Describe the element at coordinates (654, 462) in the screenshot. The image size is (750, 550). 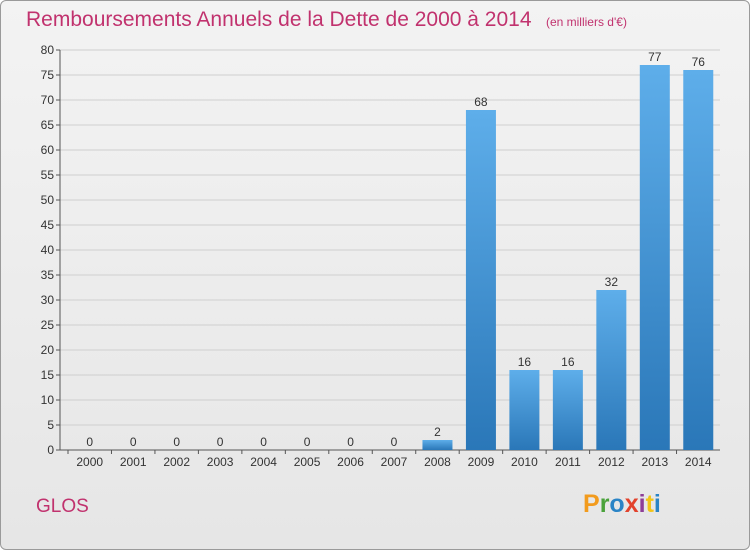
I see `x-tick-label: 2013` at that location.